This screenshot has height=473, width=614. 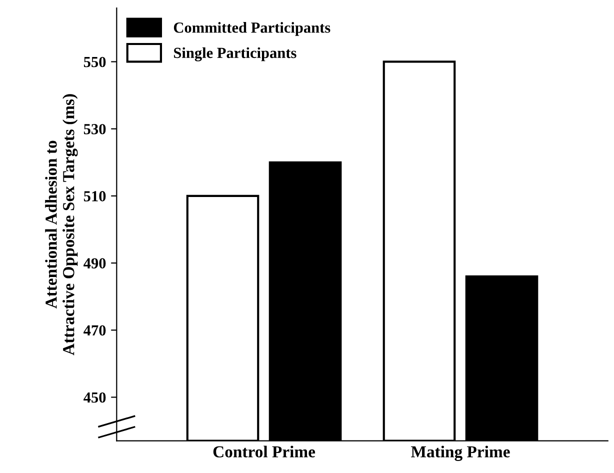 I want to click on y-tick-label: 530, so click(x=95, y=129).